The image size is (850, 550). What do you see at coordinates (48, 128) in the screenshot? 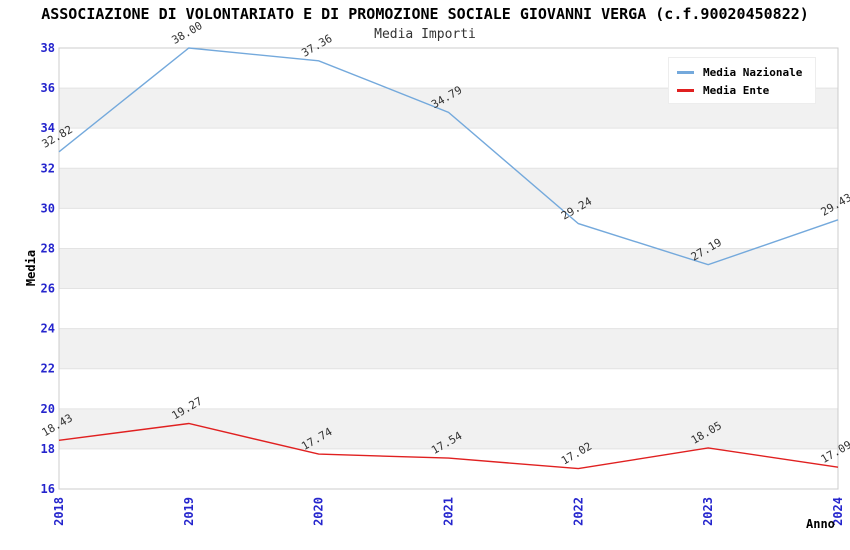
I see `y-tick-label: 34` at bounding box center [48, 128].